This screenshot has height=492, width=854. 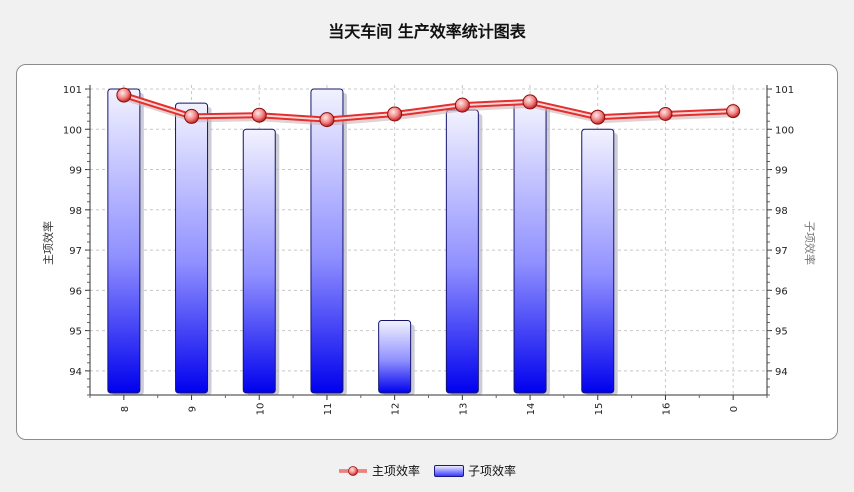 I want to click on x-tick-label: 13, so click(x=463, y=409).